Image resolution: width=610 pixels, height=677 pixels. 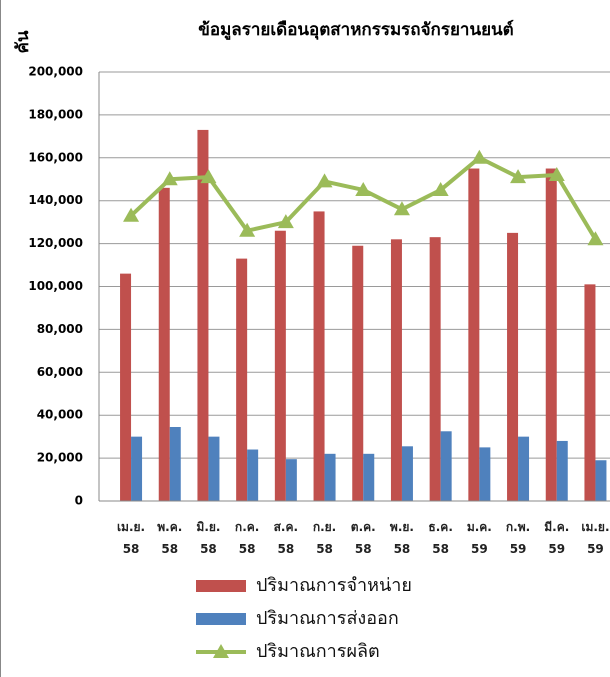 What do you see at coordinates (55, 114) in the screenshot?
I see `y-tick-label: 180,000` at bounding box center [55, 114].